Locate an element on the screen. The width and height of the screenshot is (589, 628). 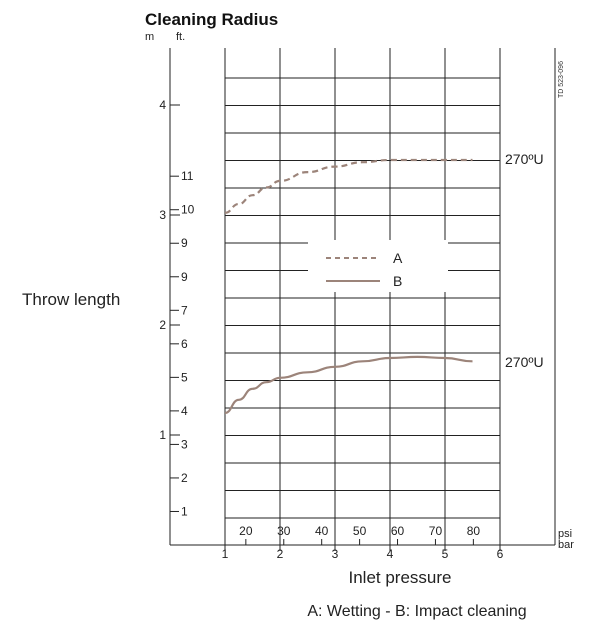
y-m-tick-label: 2 is located at coordinates (162, 325).